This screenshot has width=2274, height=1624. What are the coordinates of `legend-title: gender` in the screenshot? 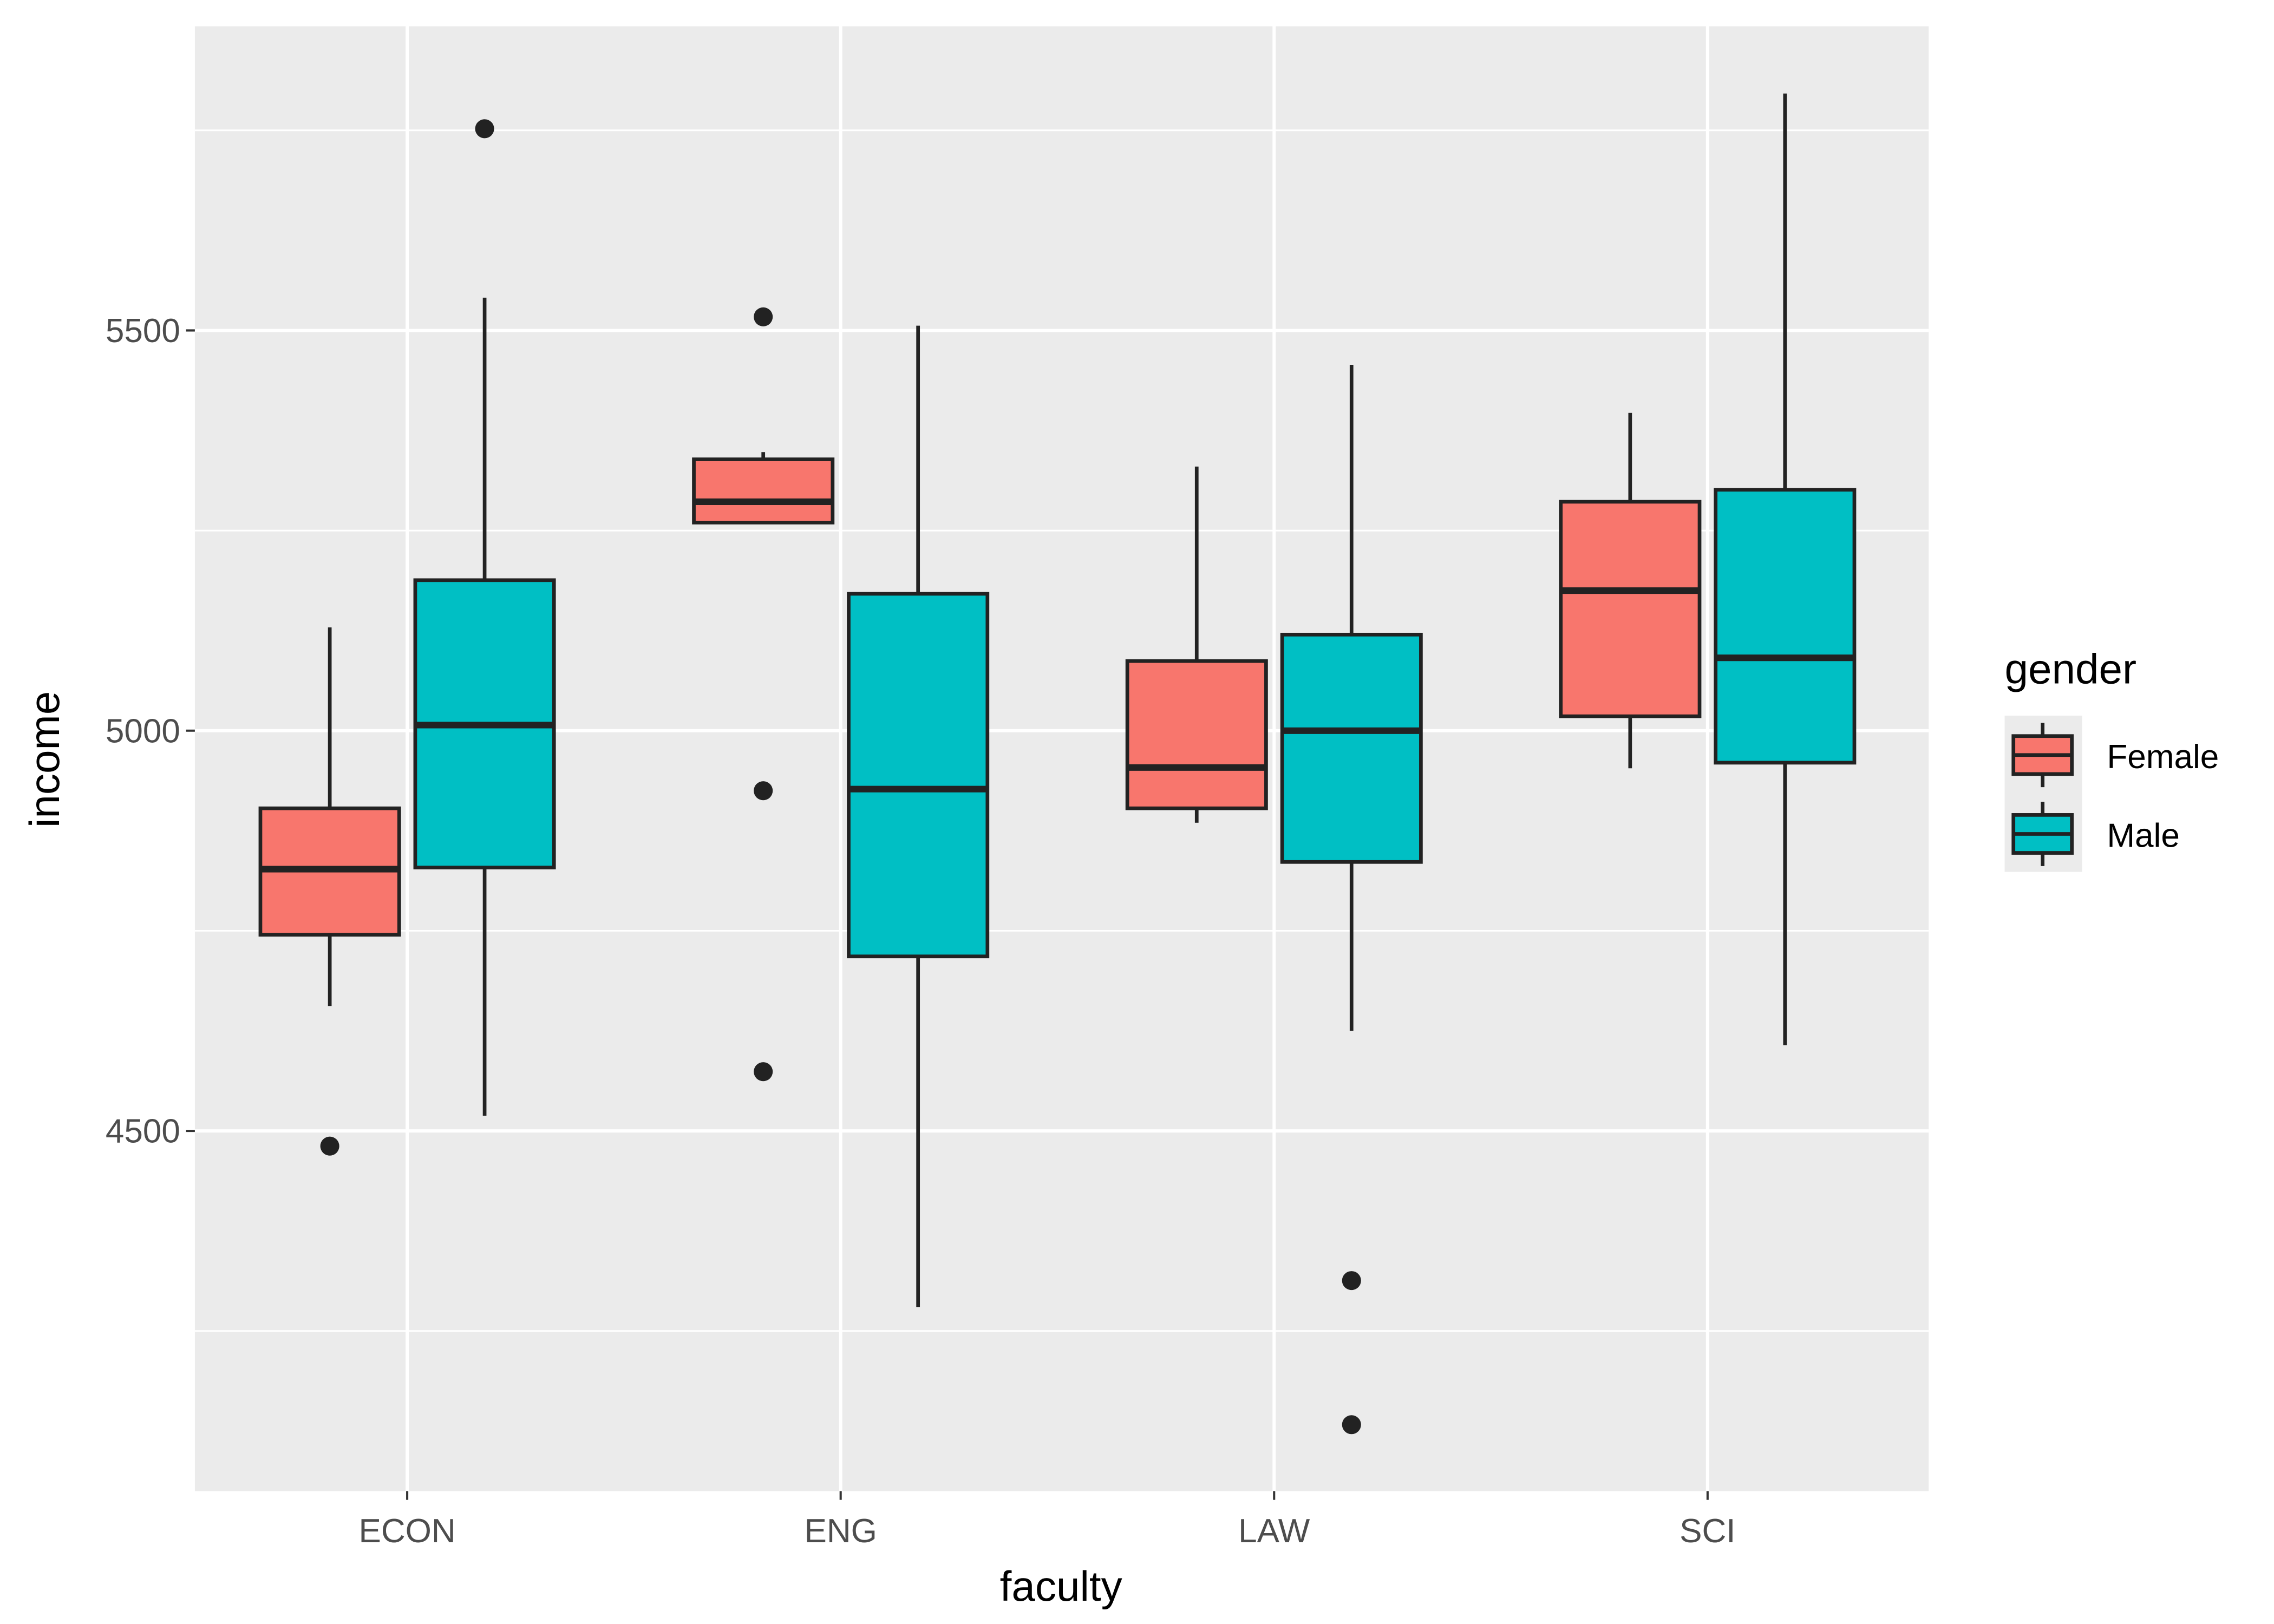 It's located at (2071, 669).